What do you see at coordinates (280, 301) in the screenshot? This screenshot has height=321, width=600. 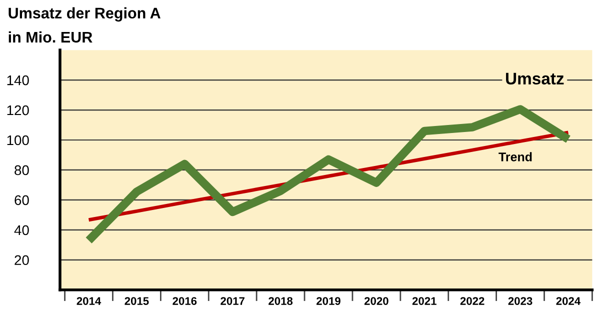 I see `x-tick-label: 2018` at bounding box center [280, 301].